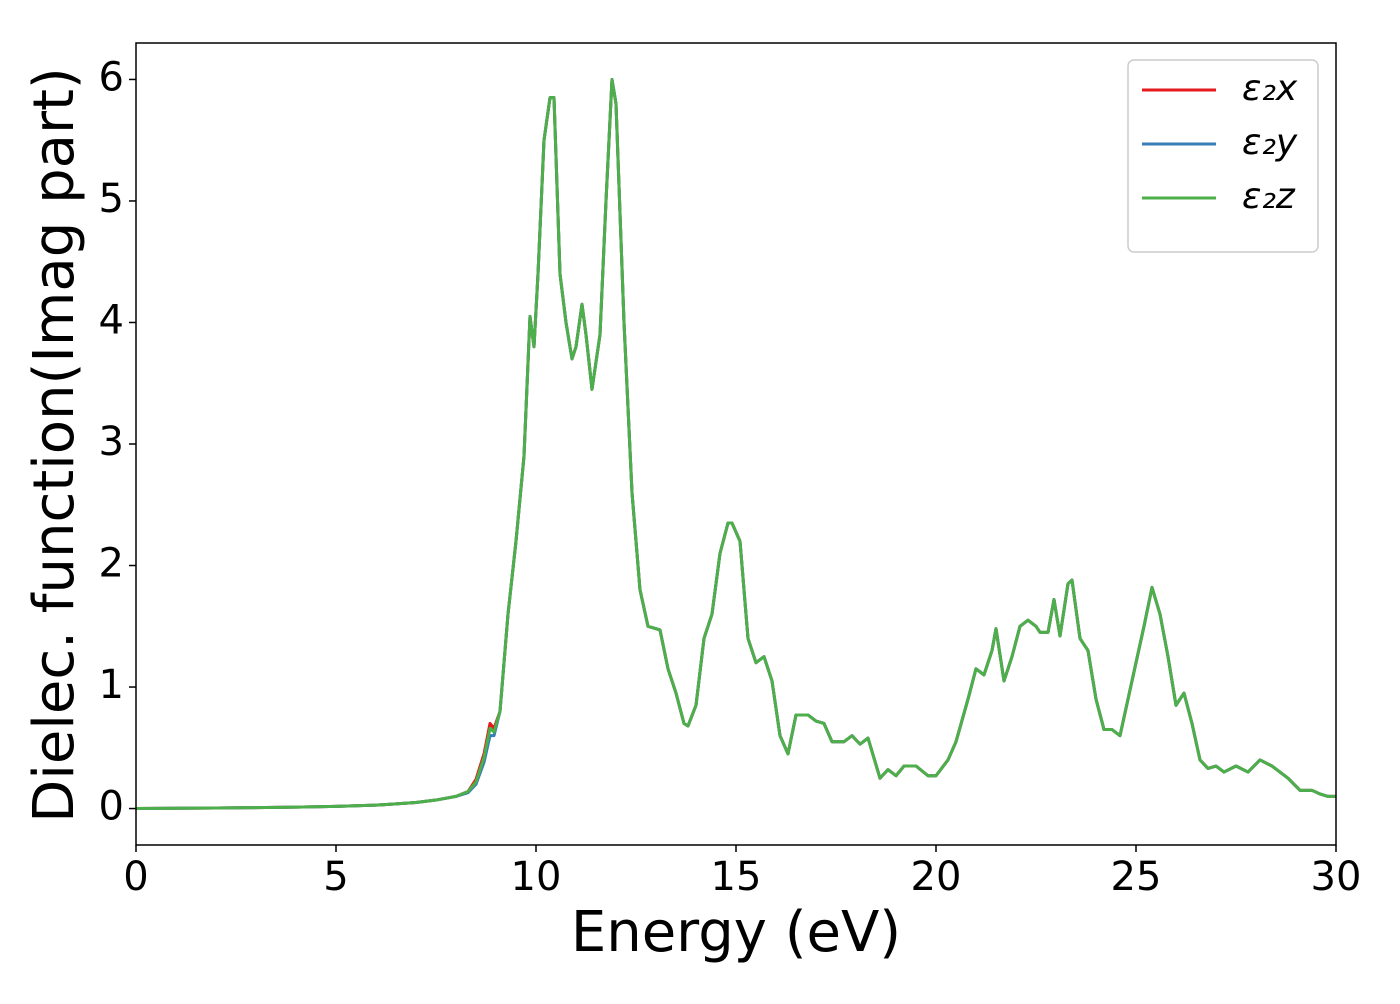  I want to click on x-tick-label: 15, so click(736, 877).